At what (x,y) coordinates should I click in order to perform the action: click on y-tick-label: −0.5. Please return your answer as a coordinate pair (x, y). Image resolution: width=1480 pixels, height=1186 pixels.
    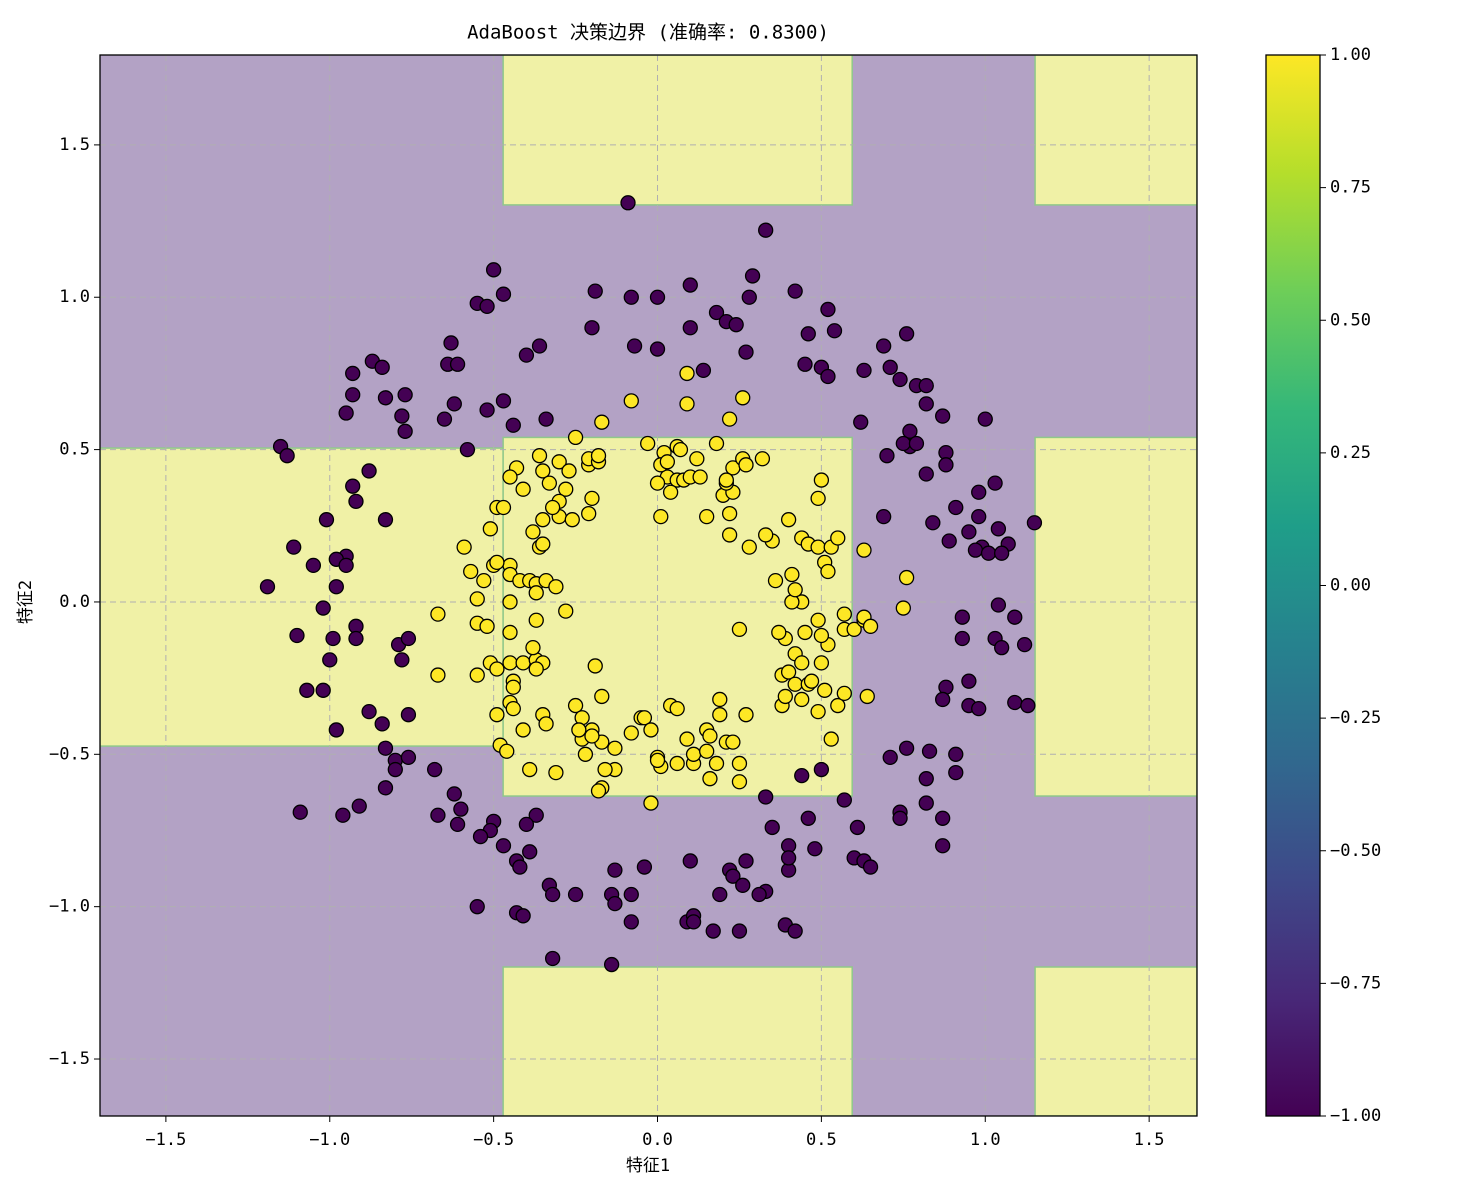
    Looking at the image, I should click on (69, 754).